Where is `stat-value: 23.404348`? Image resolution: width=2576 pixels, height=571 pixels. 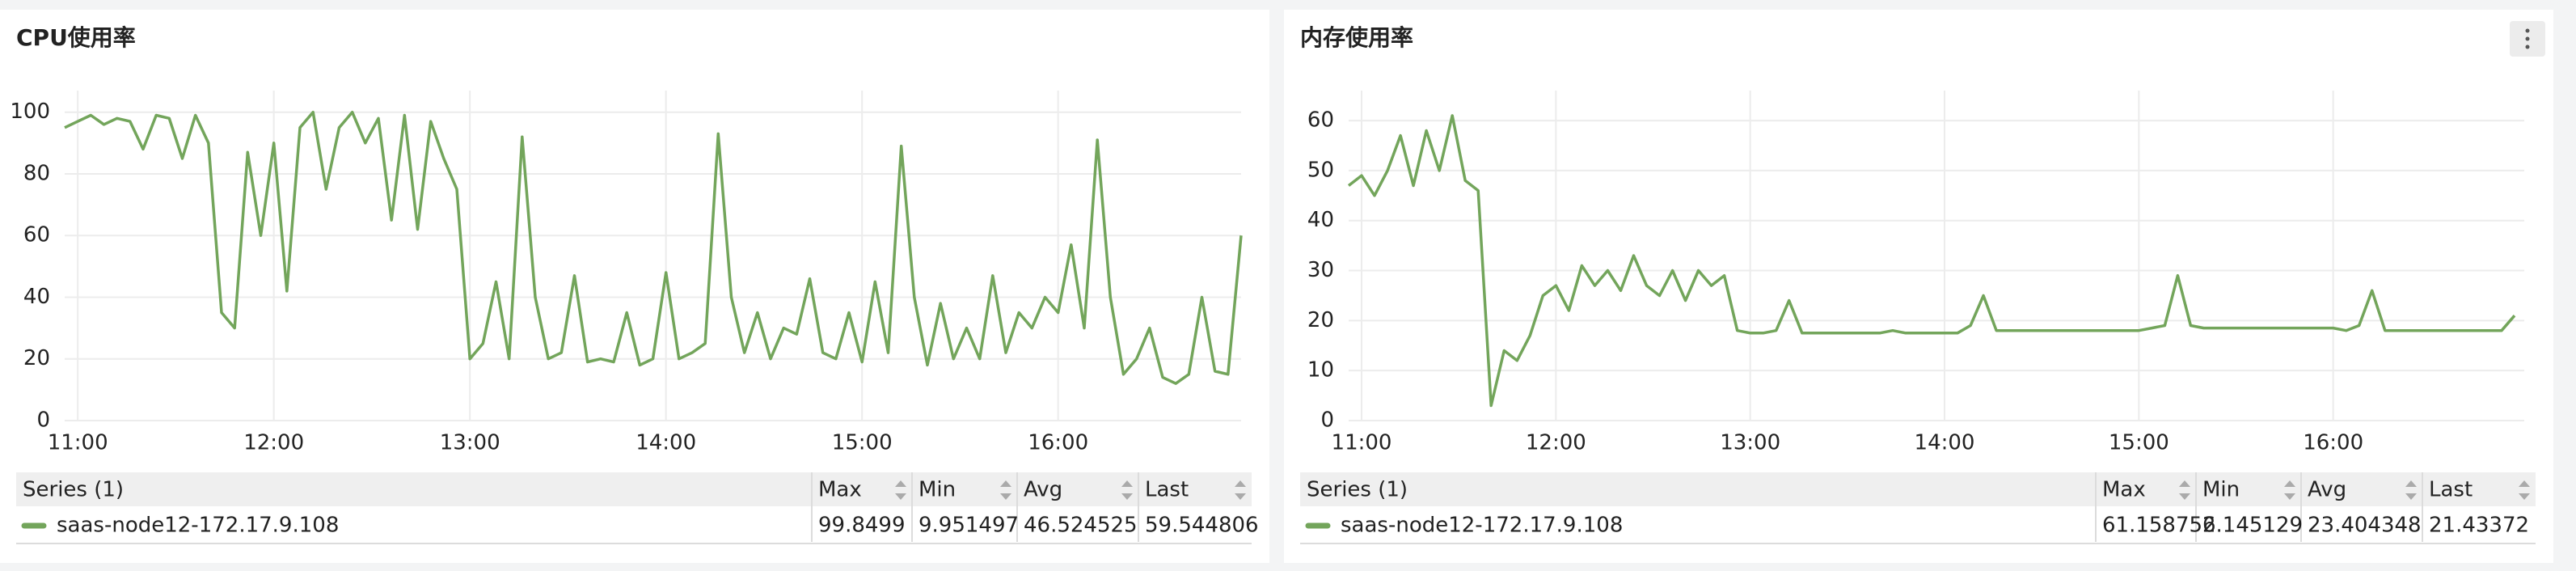 stat-value: 23.404348 is located at coordinates (2365, 526).